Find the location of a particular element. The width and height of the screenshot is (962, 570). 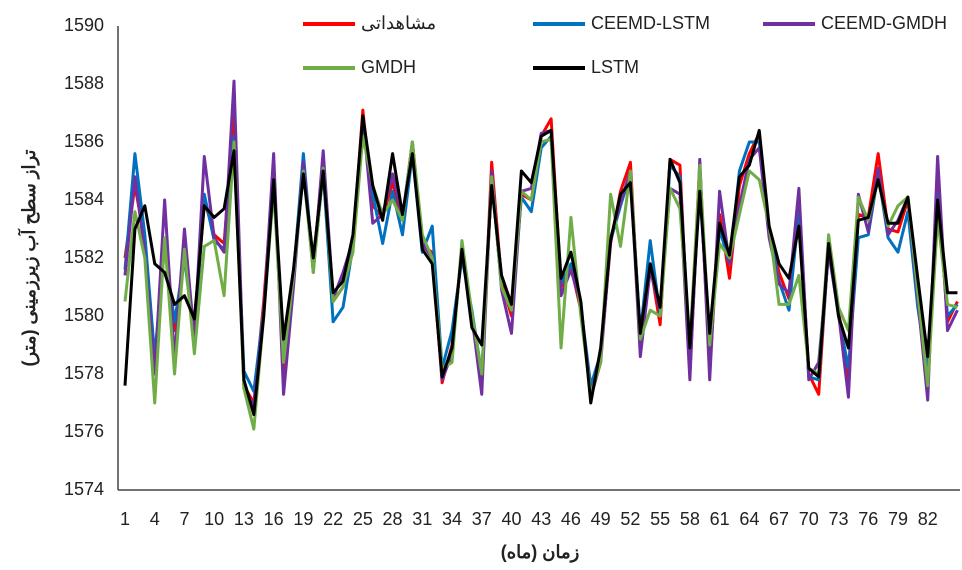

x-tick-label: 76 is located at coordinates (868, 519).